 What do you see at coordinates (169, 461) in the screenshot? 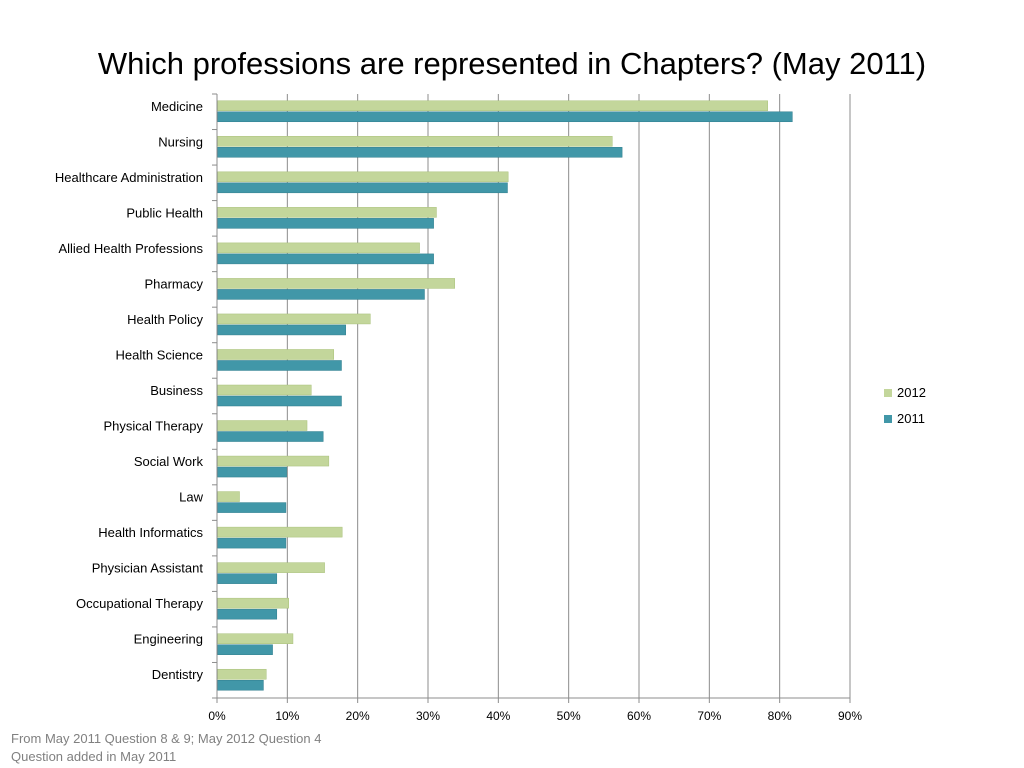
I see `category-label: Social Work` at bounding box center [169, 461].